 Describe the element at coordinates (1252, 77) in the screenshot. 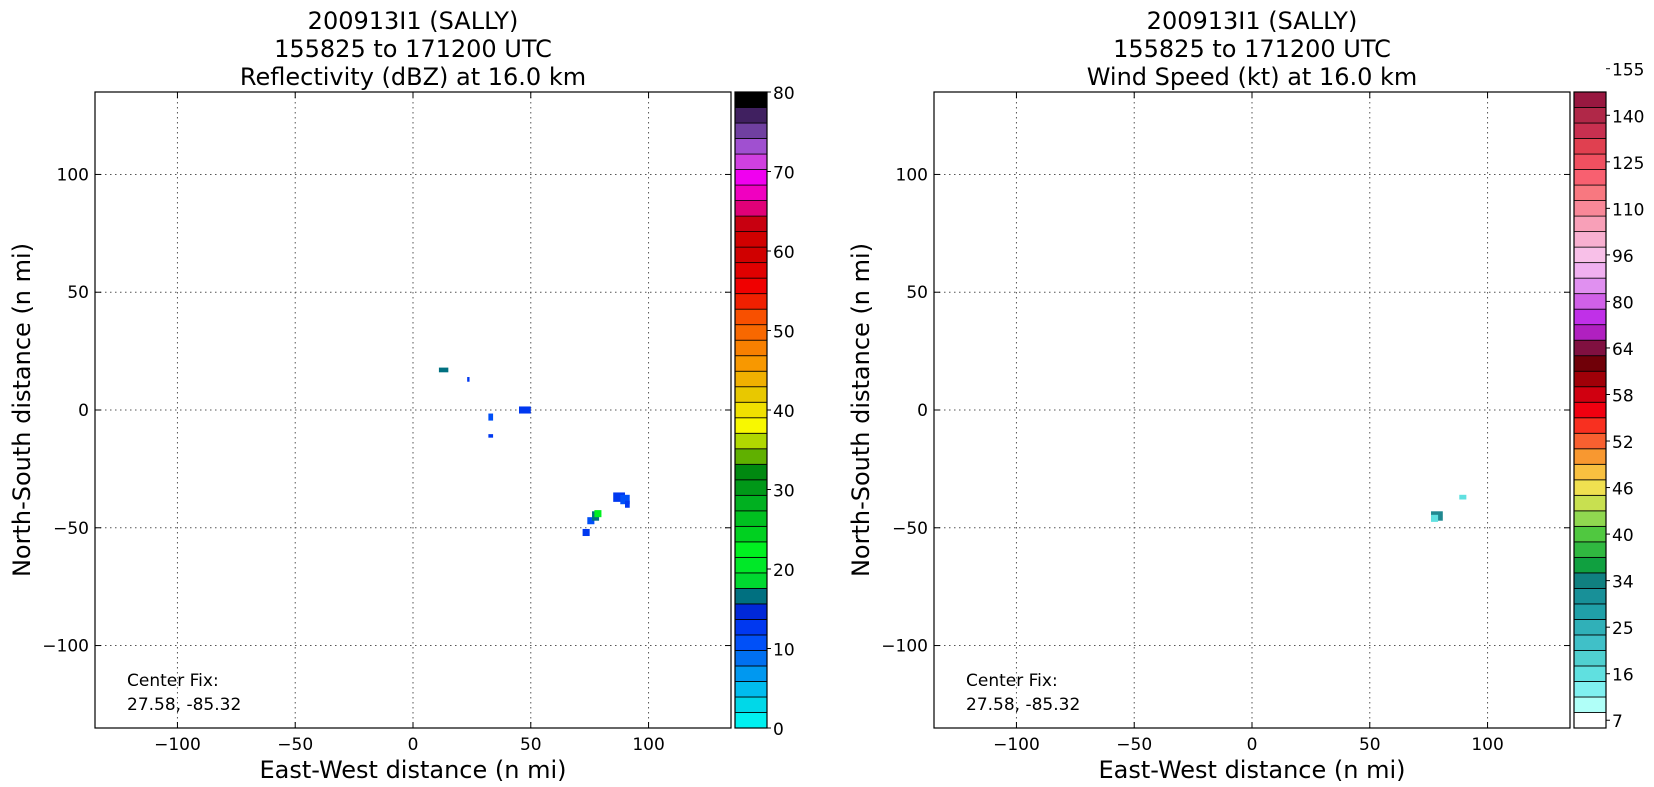

I see `chart-title-line: Wind Speed (kt) at 16.0 km` at that location.